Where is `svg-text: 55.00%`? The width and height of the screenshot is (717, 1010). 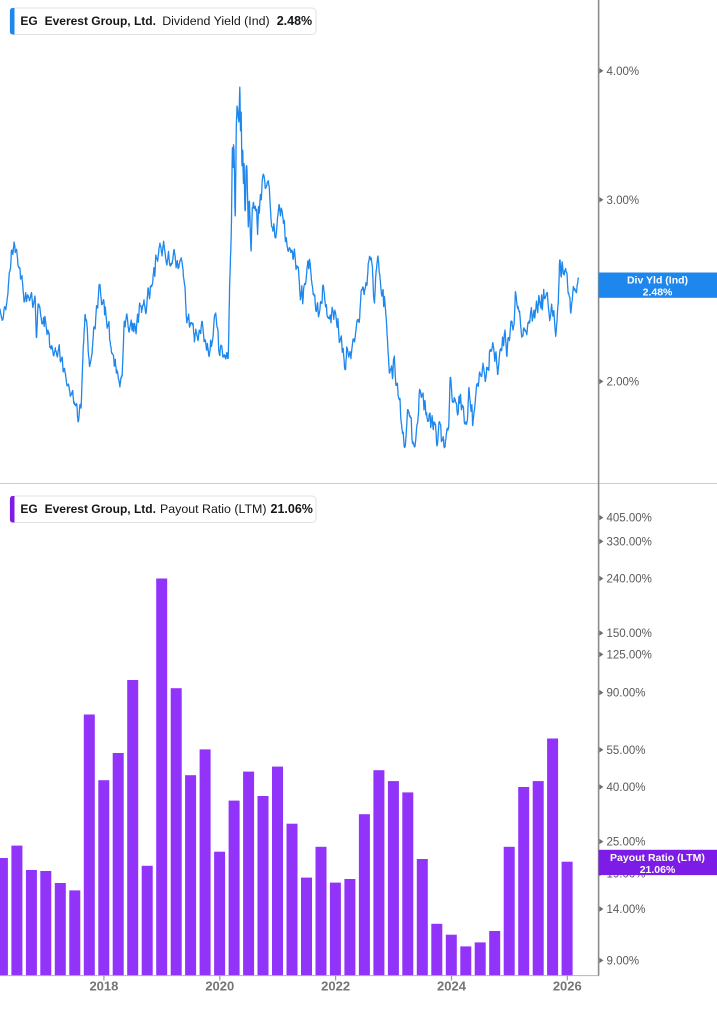
svg-text: 55.00% is located at coordinates (626, 751).